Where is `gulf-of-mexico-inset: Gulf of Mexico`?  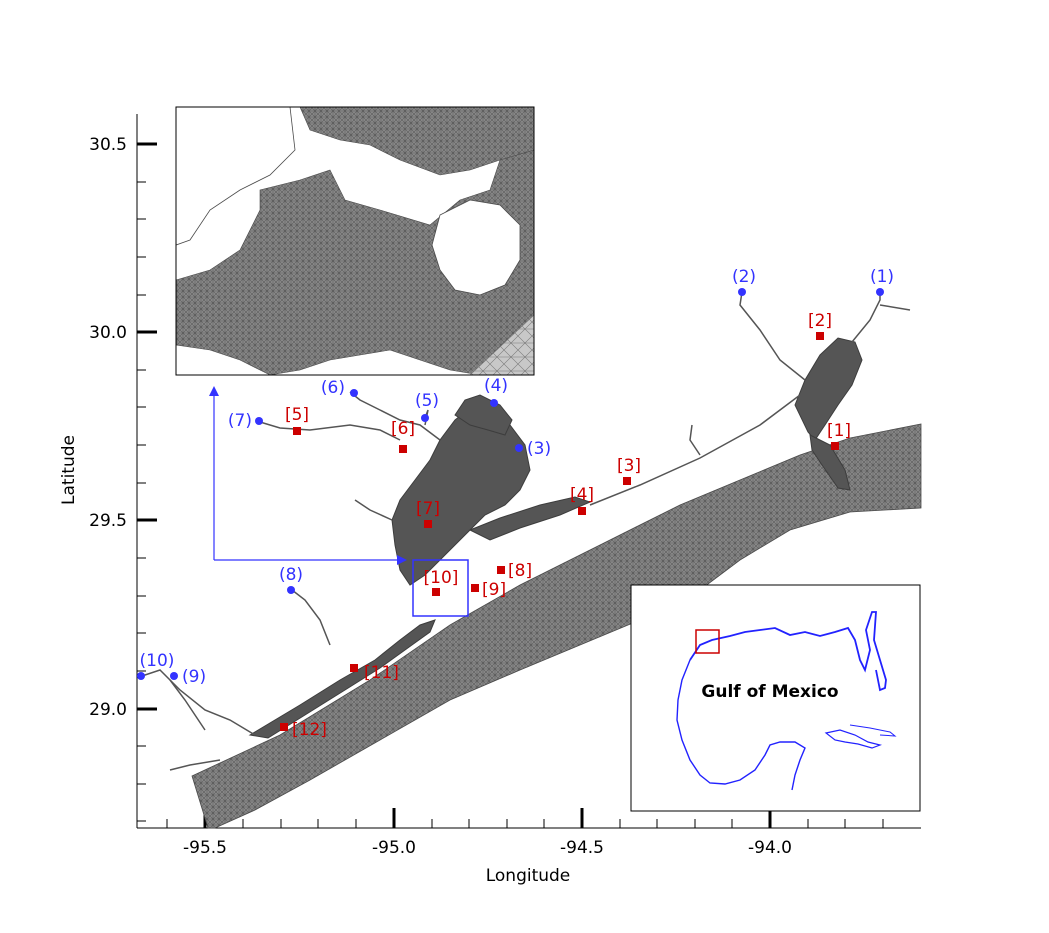 gulf-of-mexico-inset: Gulf of Mexico is located at coordinates (775, 698).